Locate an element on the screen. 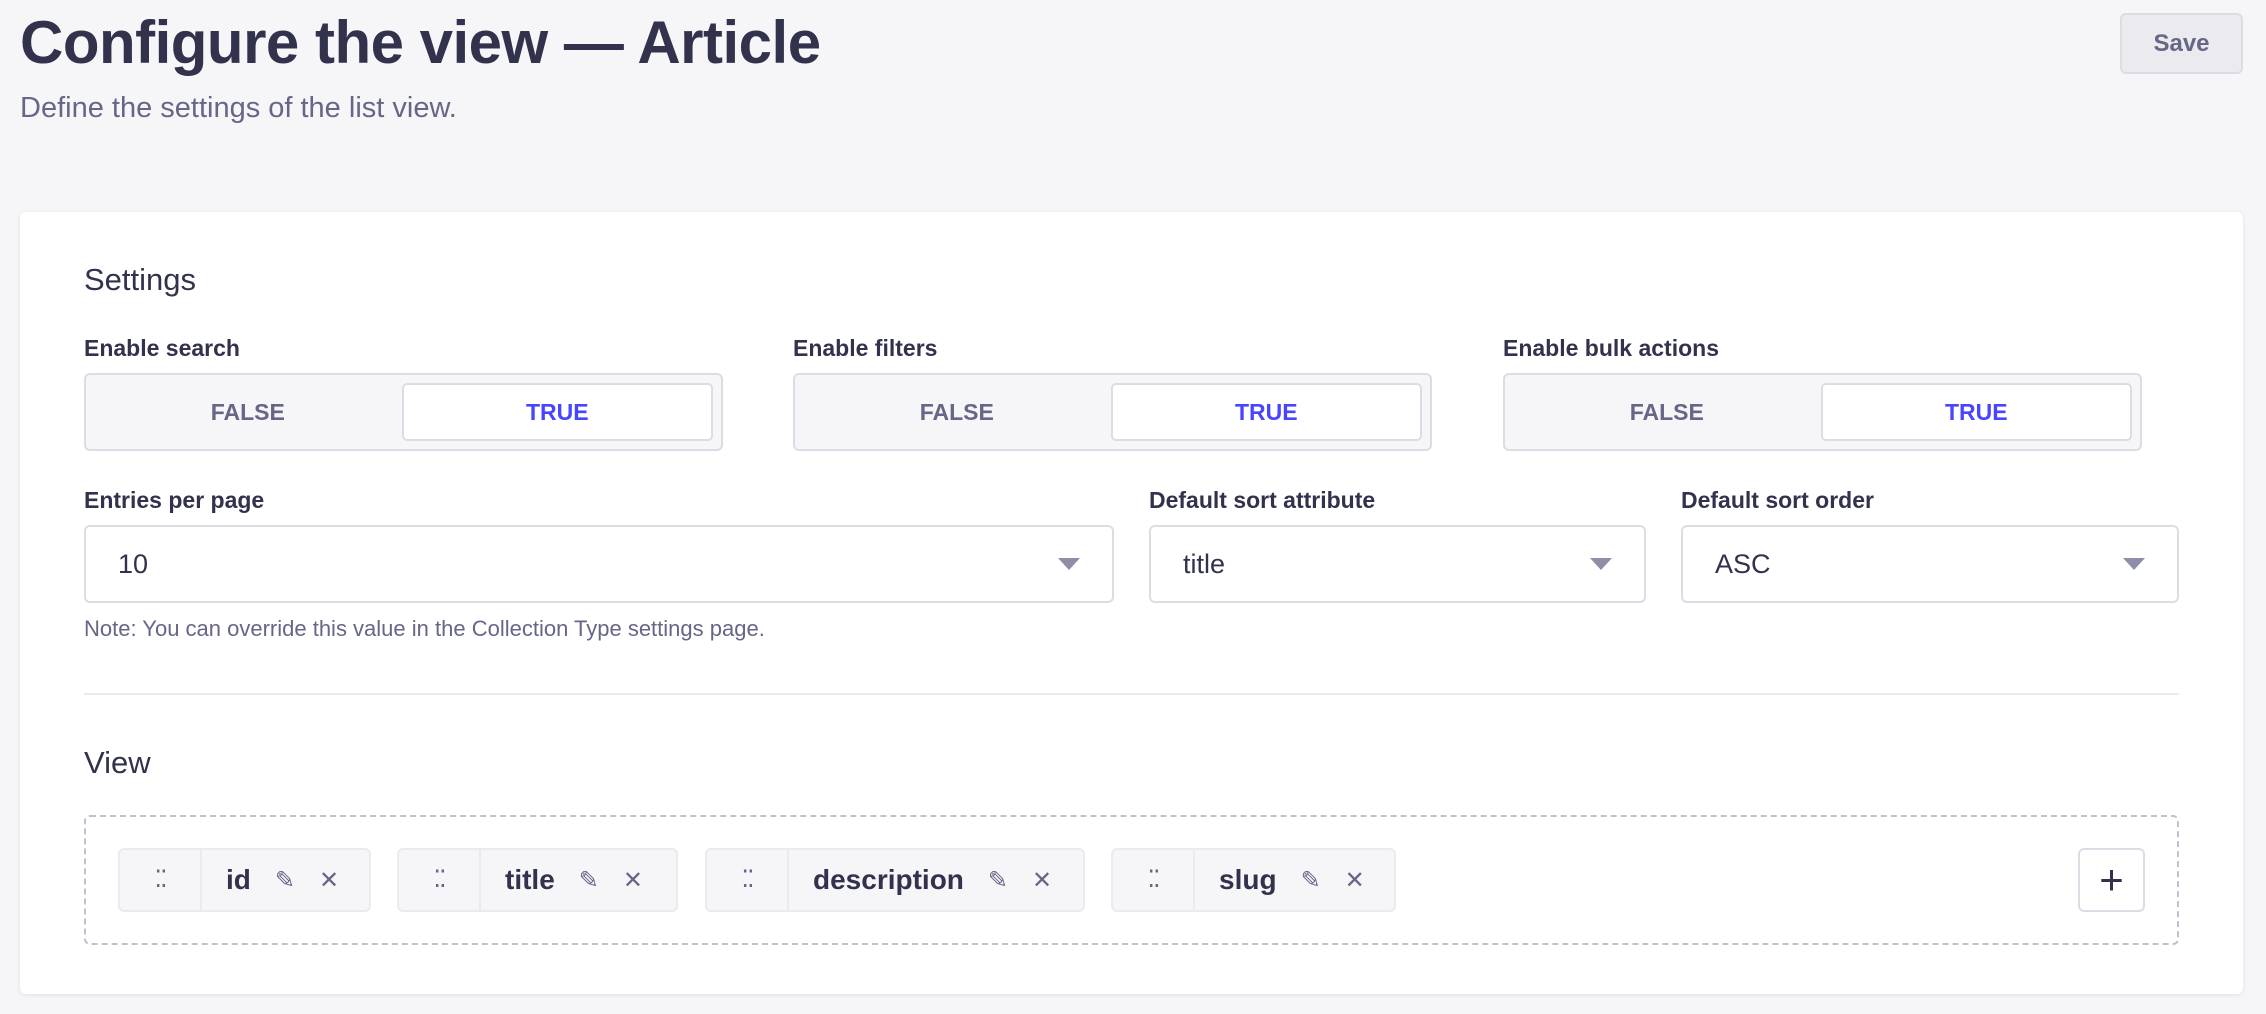  view-heading: View is located at coordinates (117, 762).